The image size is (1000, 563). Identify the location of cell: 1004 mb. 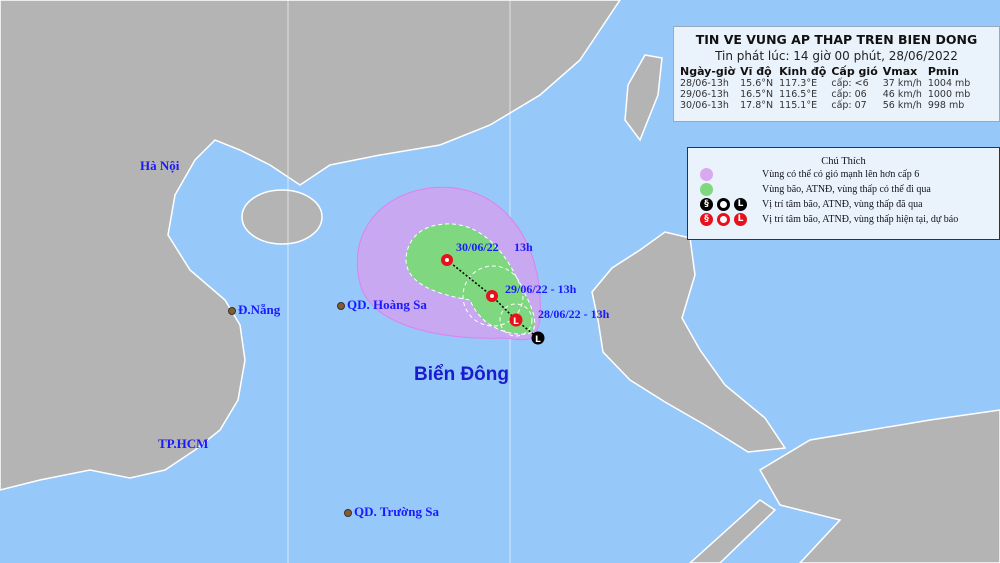
(949, 83).